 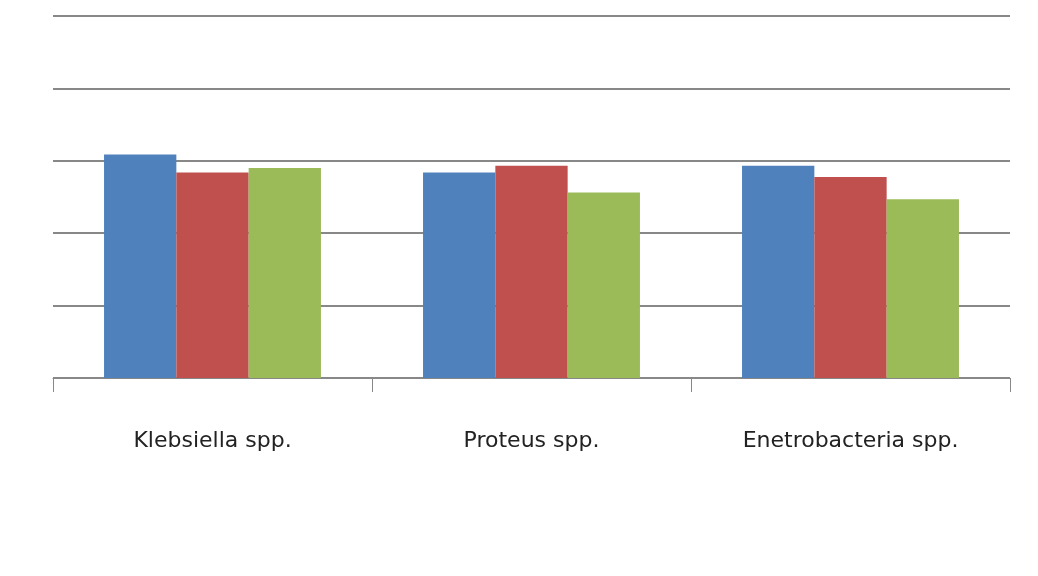 I want to click on x-tick-label: Enetrobacteria spp., so click(x=850, y=439).